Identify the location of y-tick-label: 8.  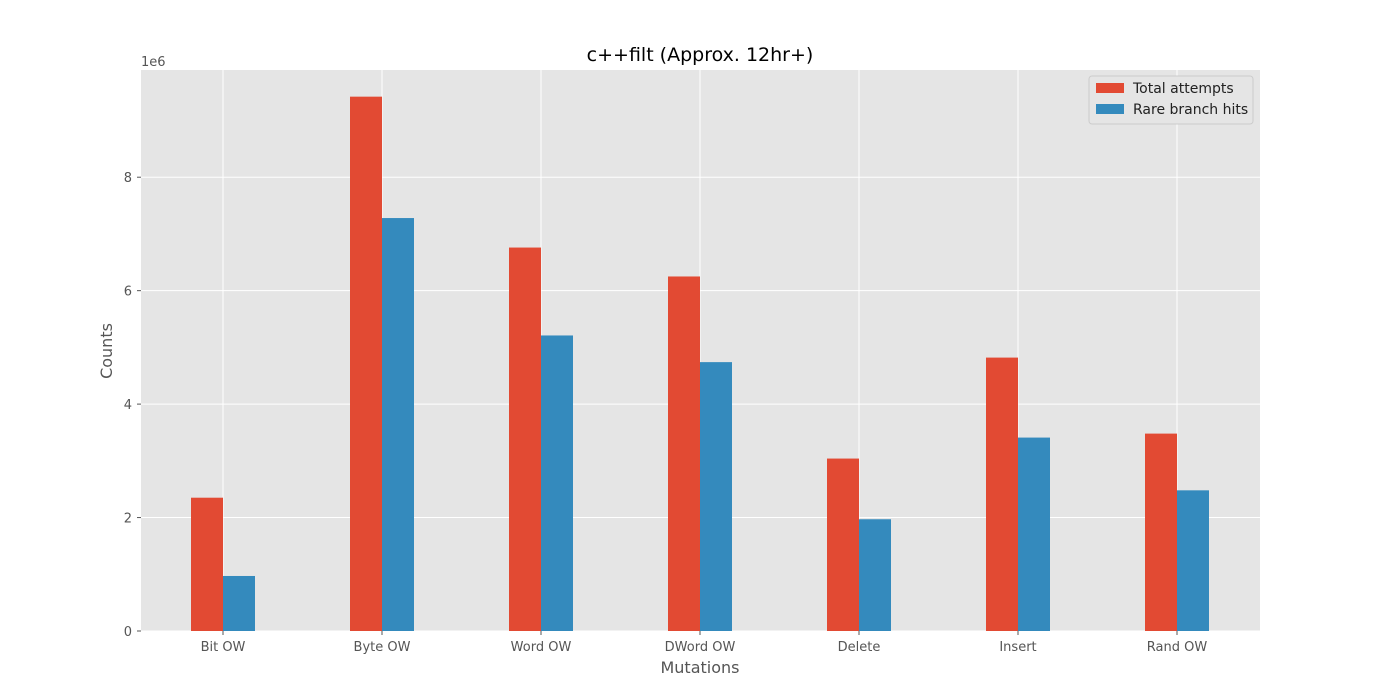
(128, 178).